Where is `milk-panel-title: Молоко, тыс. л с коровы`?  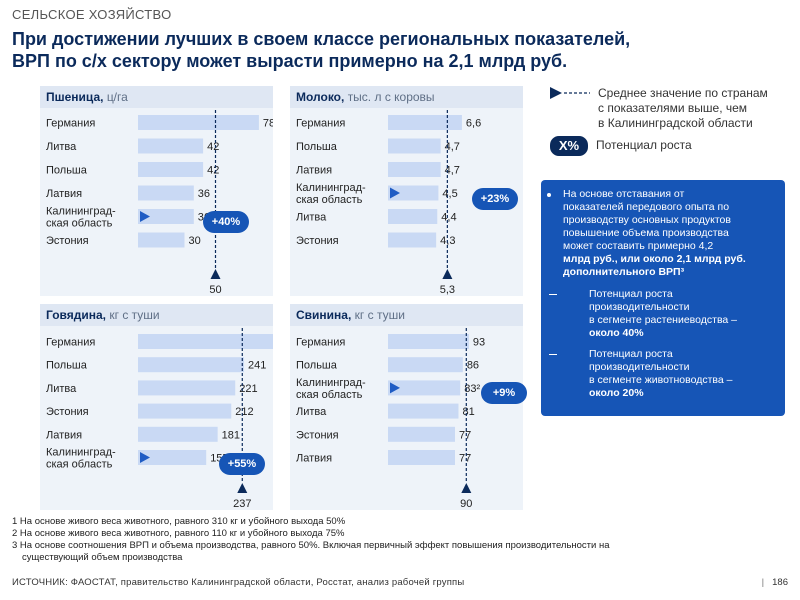 milk-panel-title: Молоко, тыс. л с коровы is located at coordinates (406, 97).